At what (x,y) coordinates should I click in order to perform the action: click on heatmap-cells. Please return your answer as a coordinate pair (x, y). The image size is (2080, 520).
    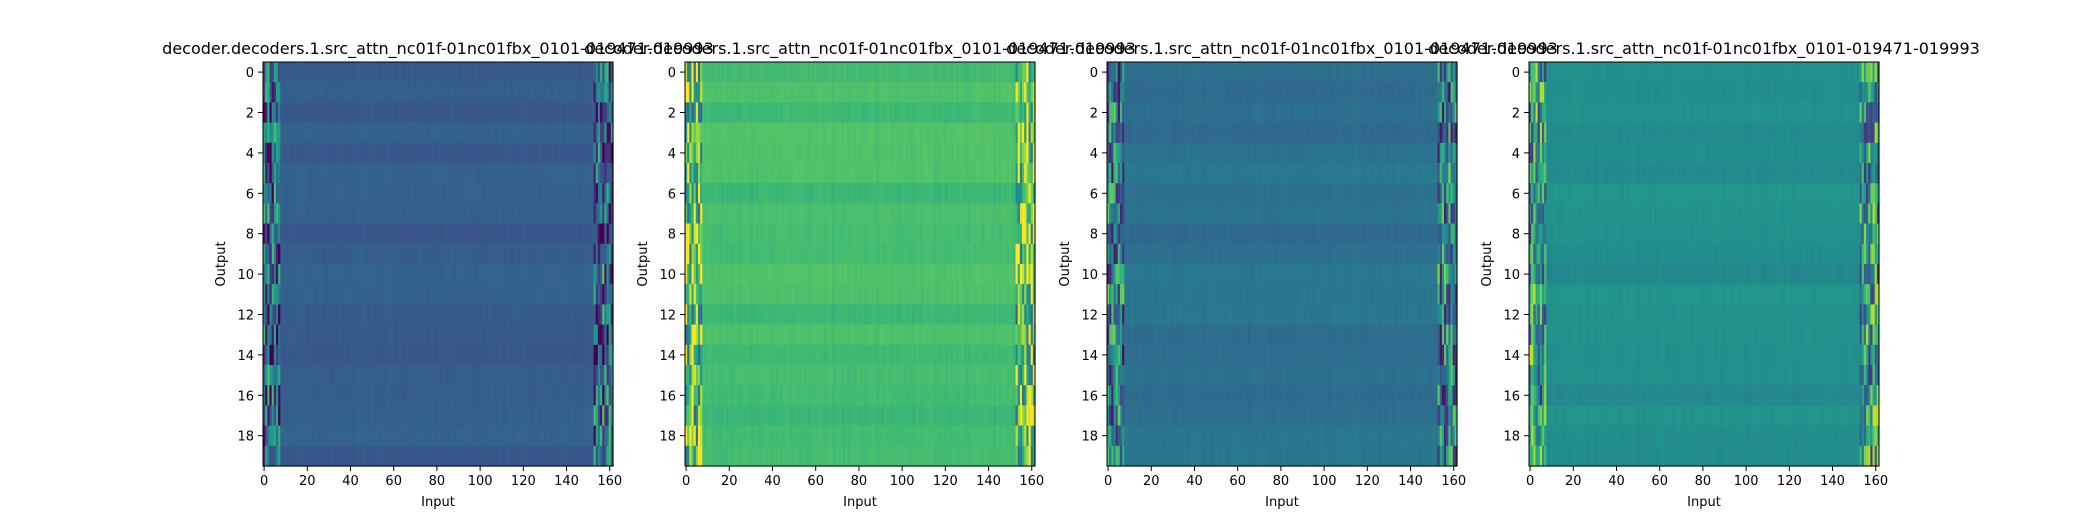
    Looking at the image, I should click on (860, 264).